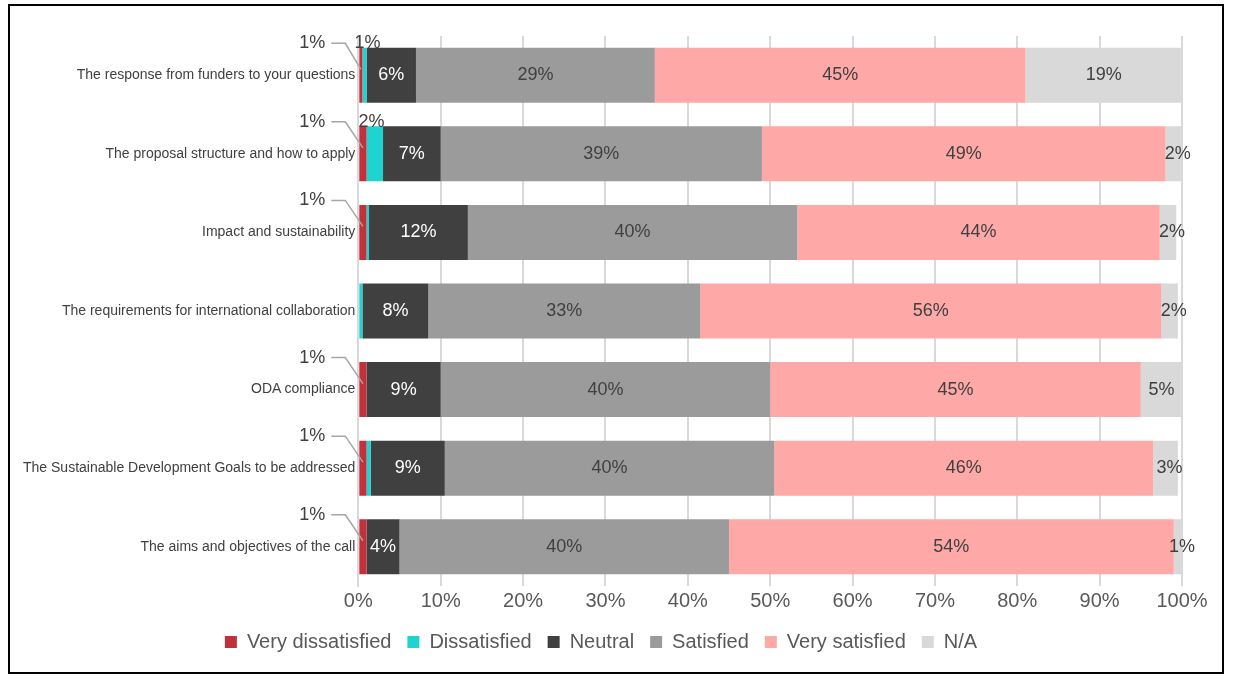  Describe the element at coordinates (935, 599) in the screenshot. I see `x-tick-label: 70%` at that location.